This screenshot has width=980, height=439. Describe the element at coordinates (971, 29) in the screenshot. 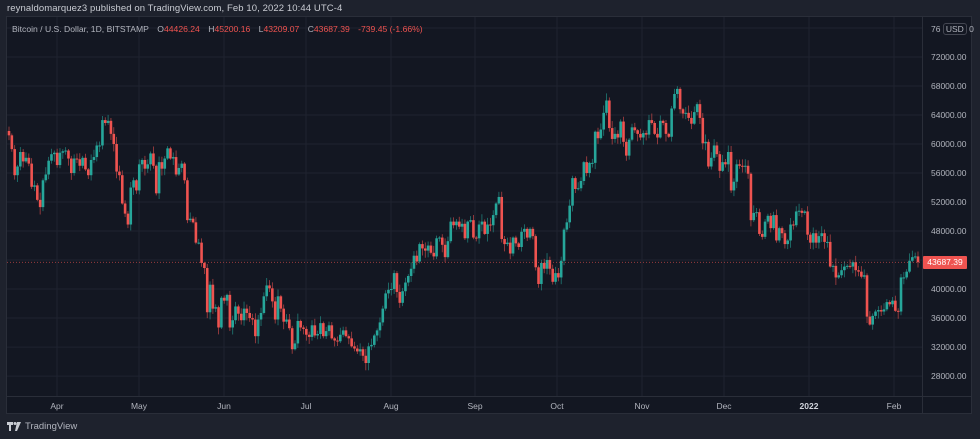

I see `axis-top-suffix: 0` at that location.